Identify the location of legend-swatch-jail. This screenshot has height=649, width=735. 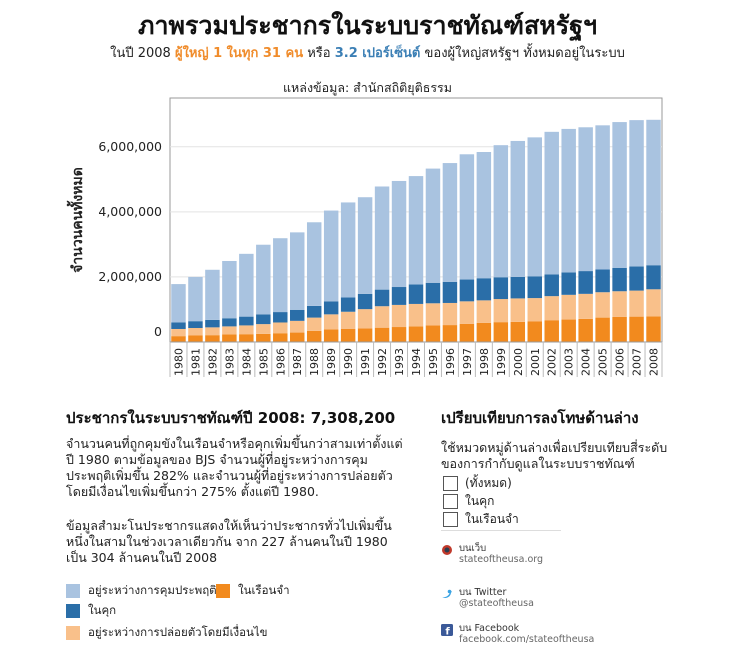
(223, 591).